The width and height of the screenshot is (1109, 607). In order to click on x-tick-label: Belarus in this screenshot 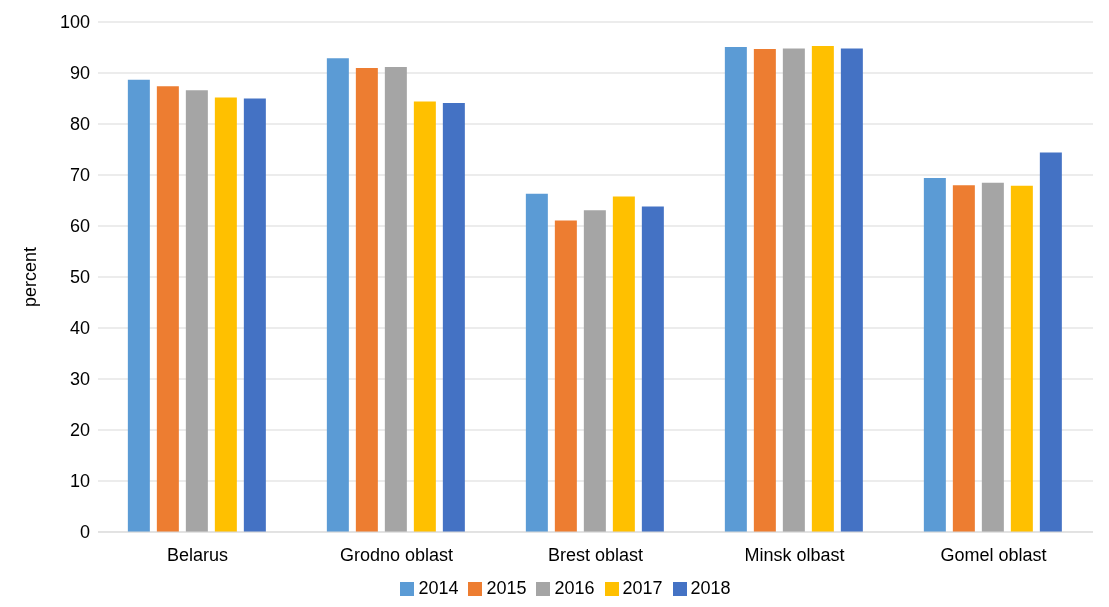, I will do `click(197, 554)`.